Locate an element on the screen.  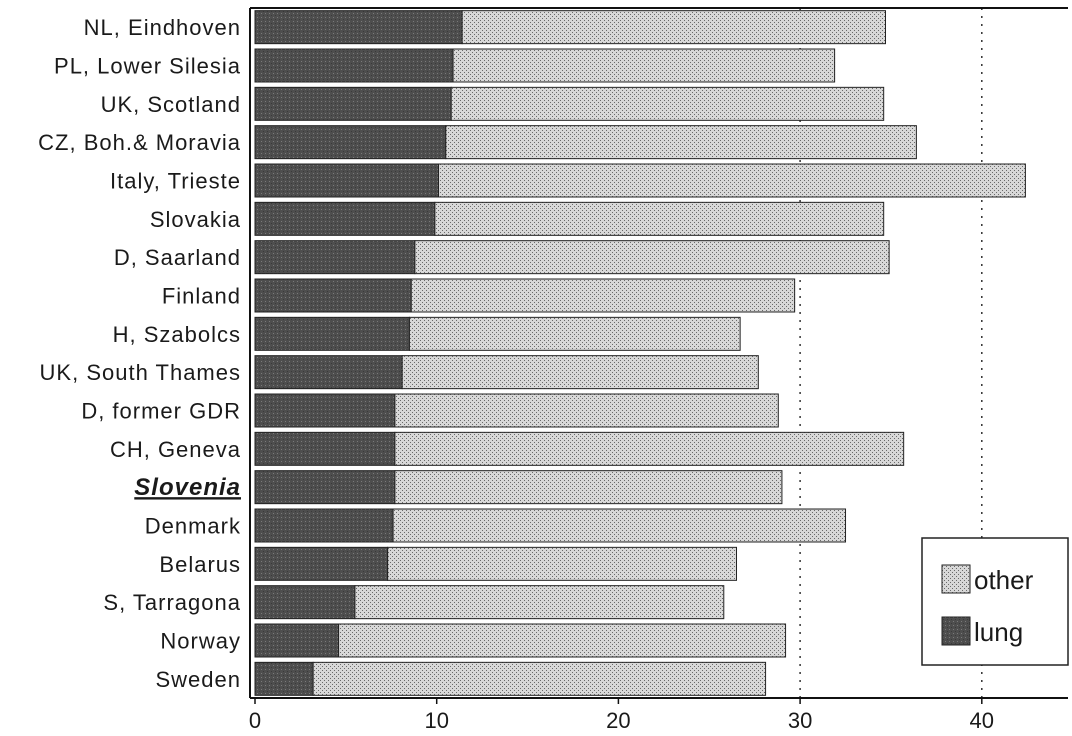
bar-other-slovakia is located at coordinates (659, 218).